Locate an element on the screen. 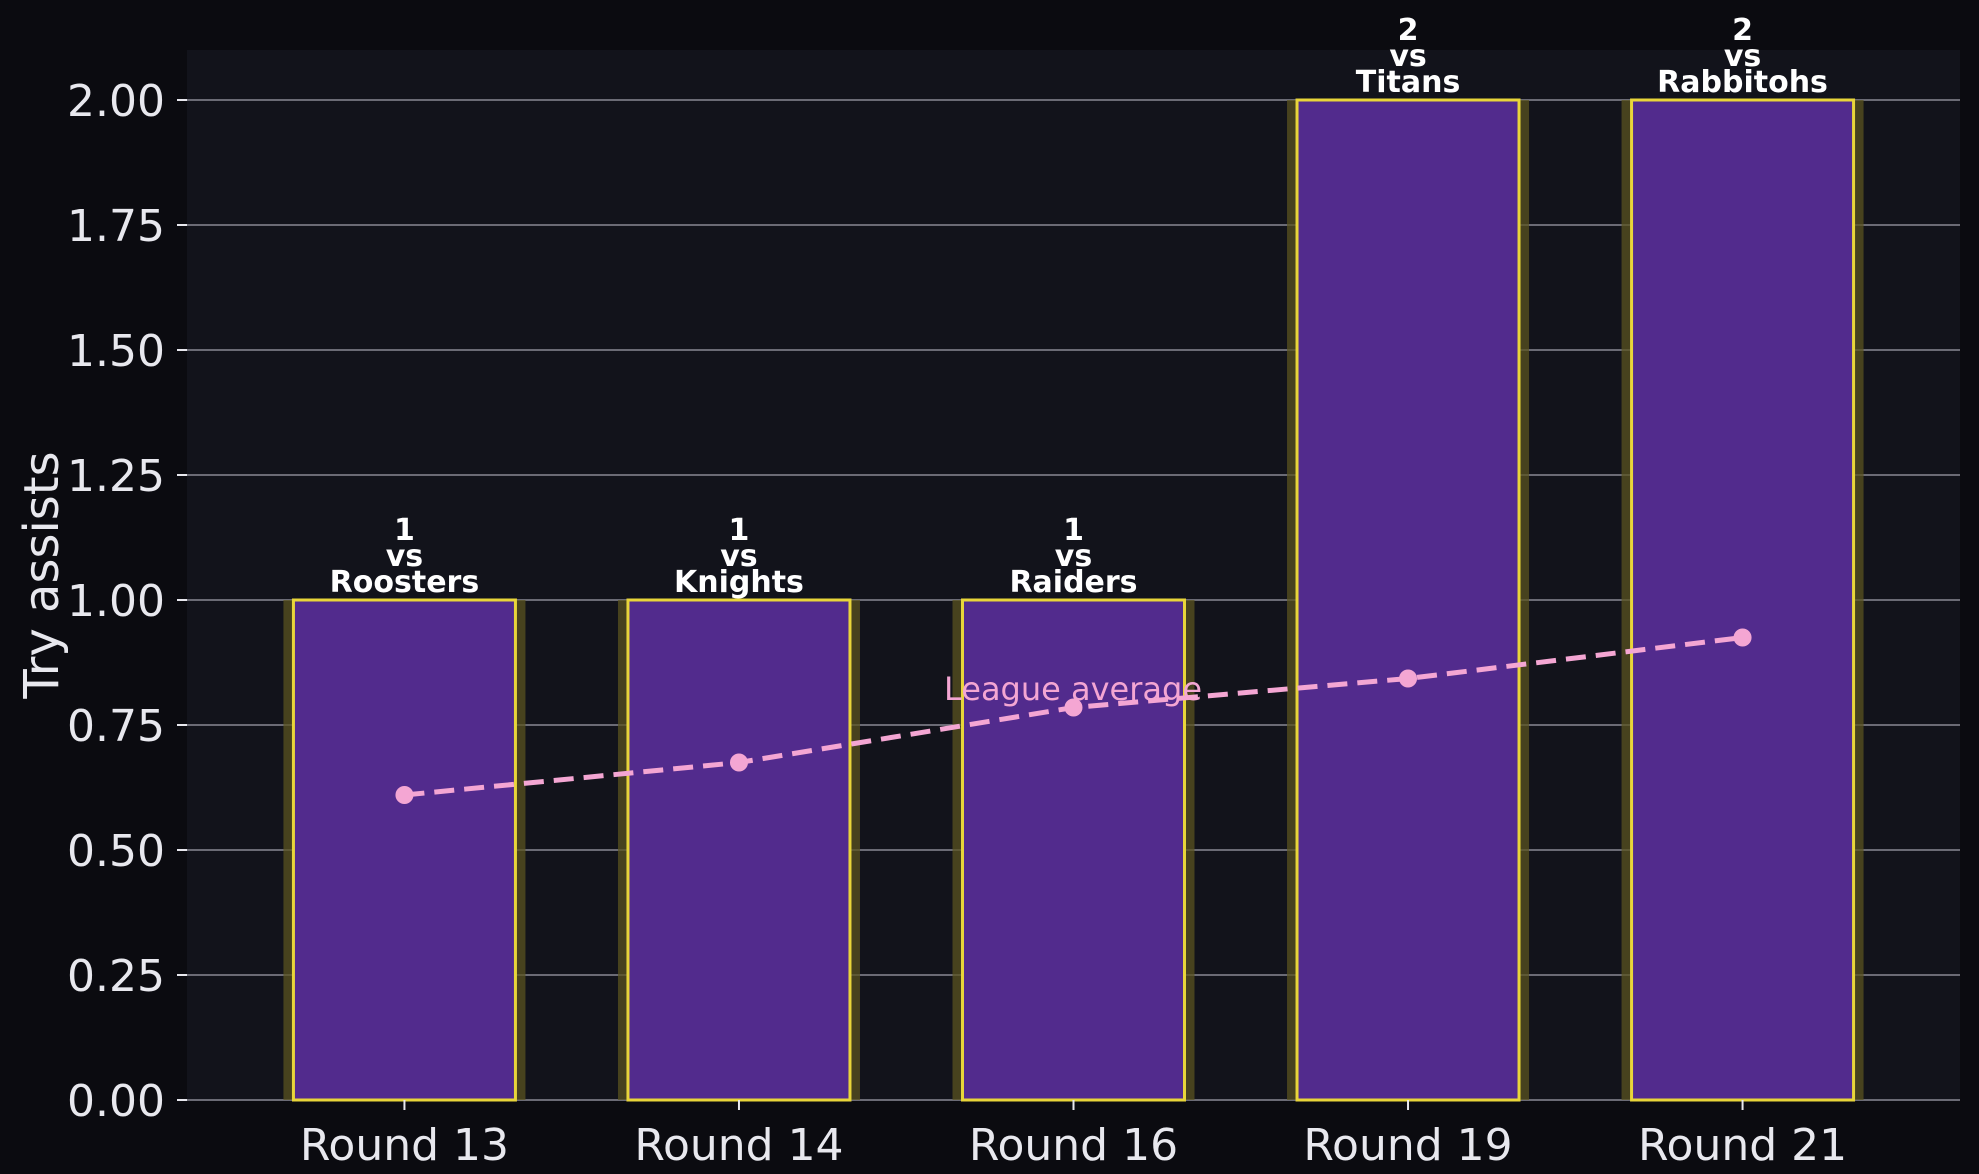 The width and height of the screenshot is (1979, 1174). bar-label: Rabbitohs is located at coordinates (1742, 82).